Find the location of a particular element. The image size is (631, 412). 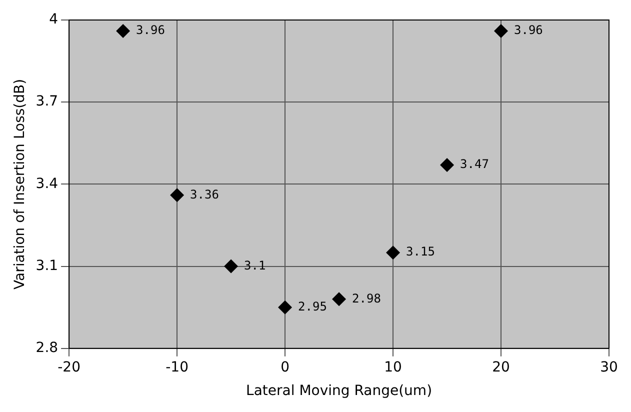

x-tick-label: 10 is located at coordinates (393, 367).